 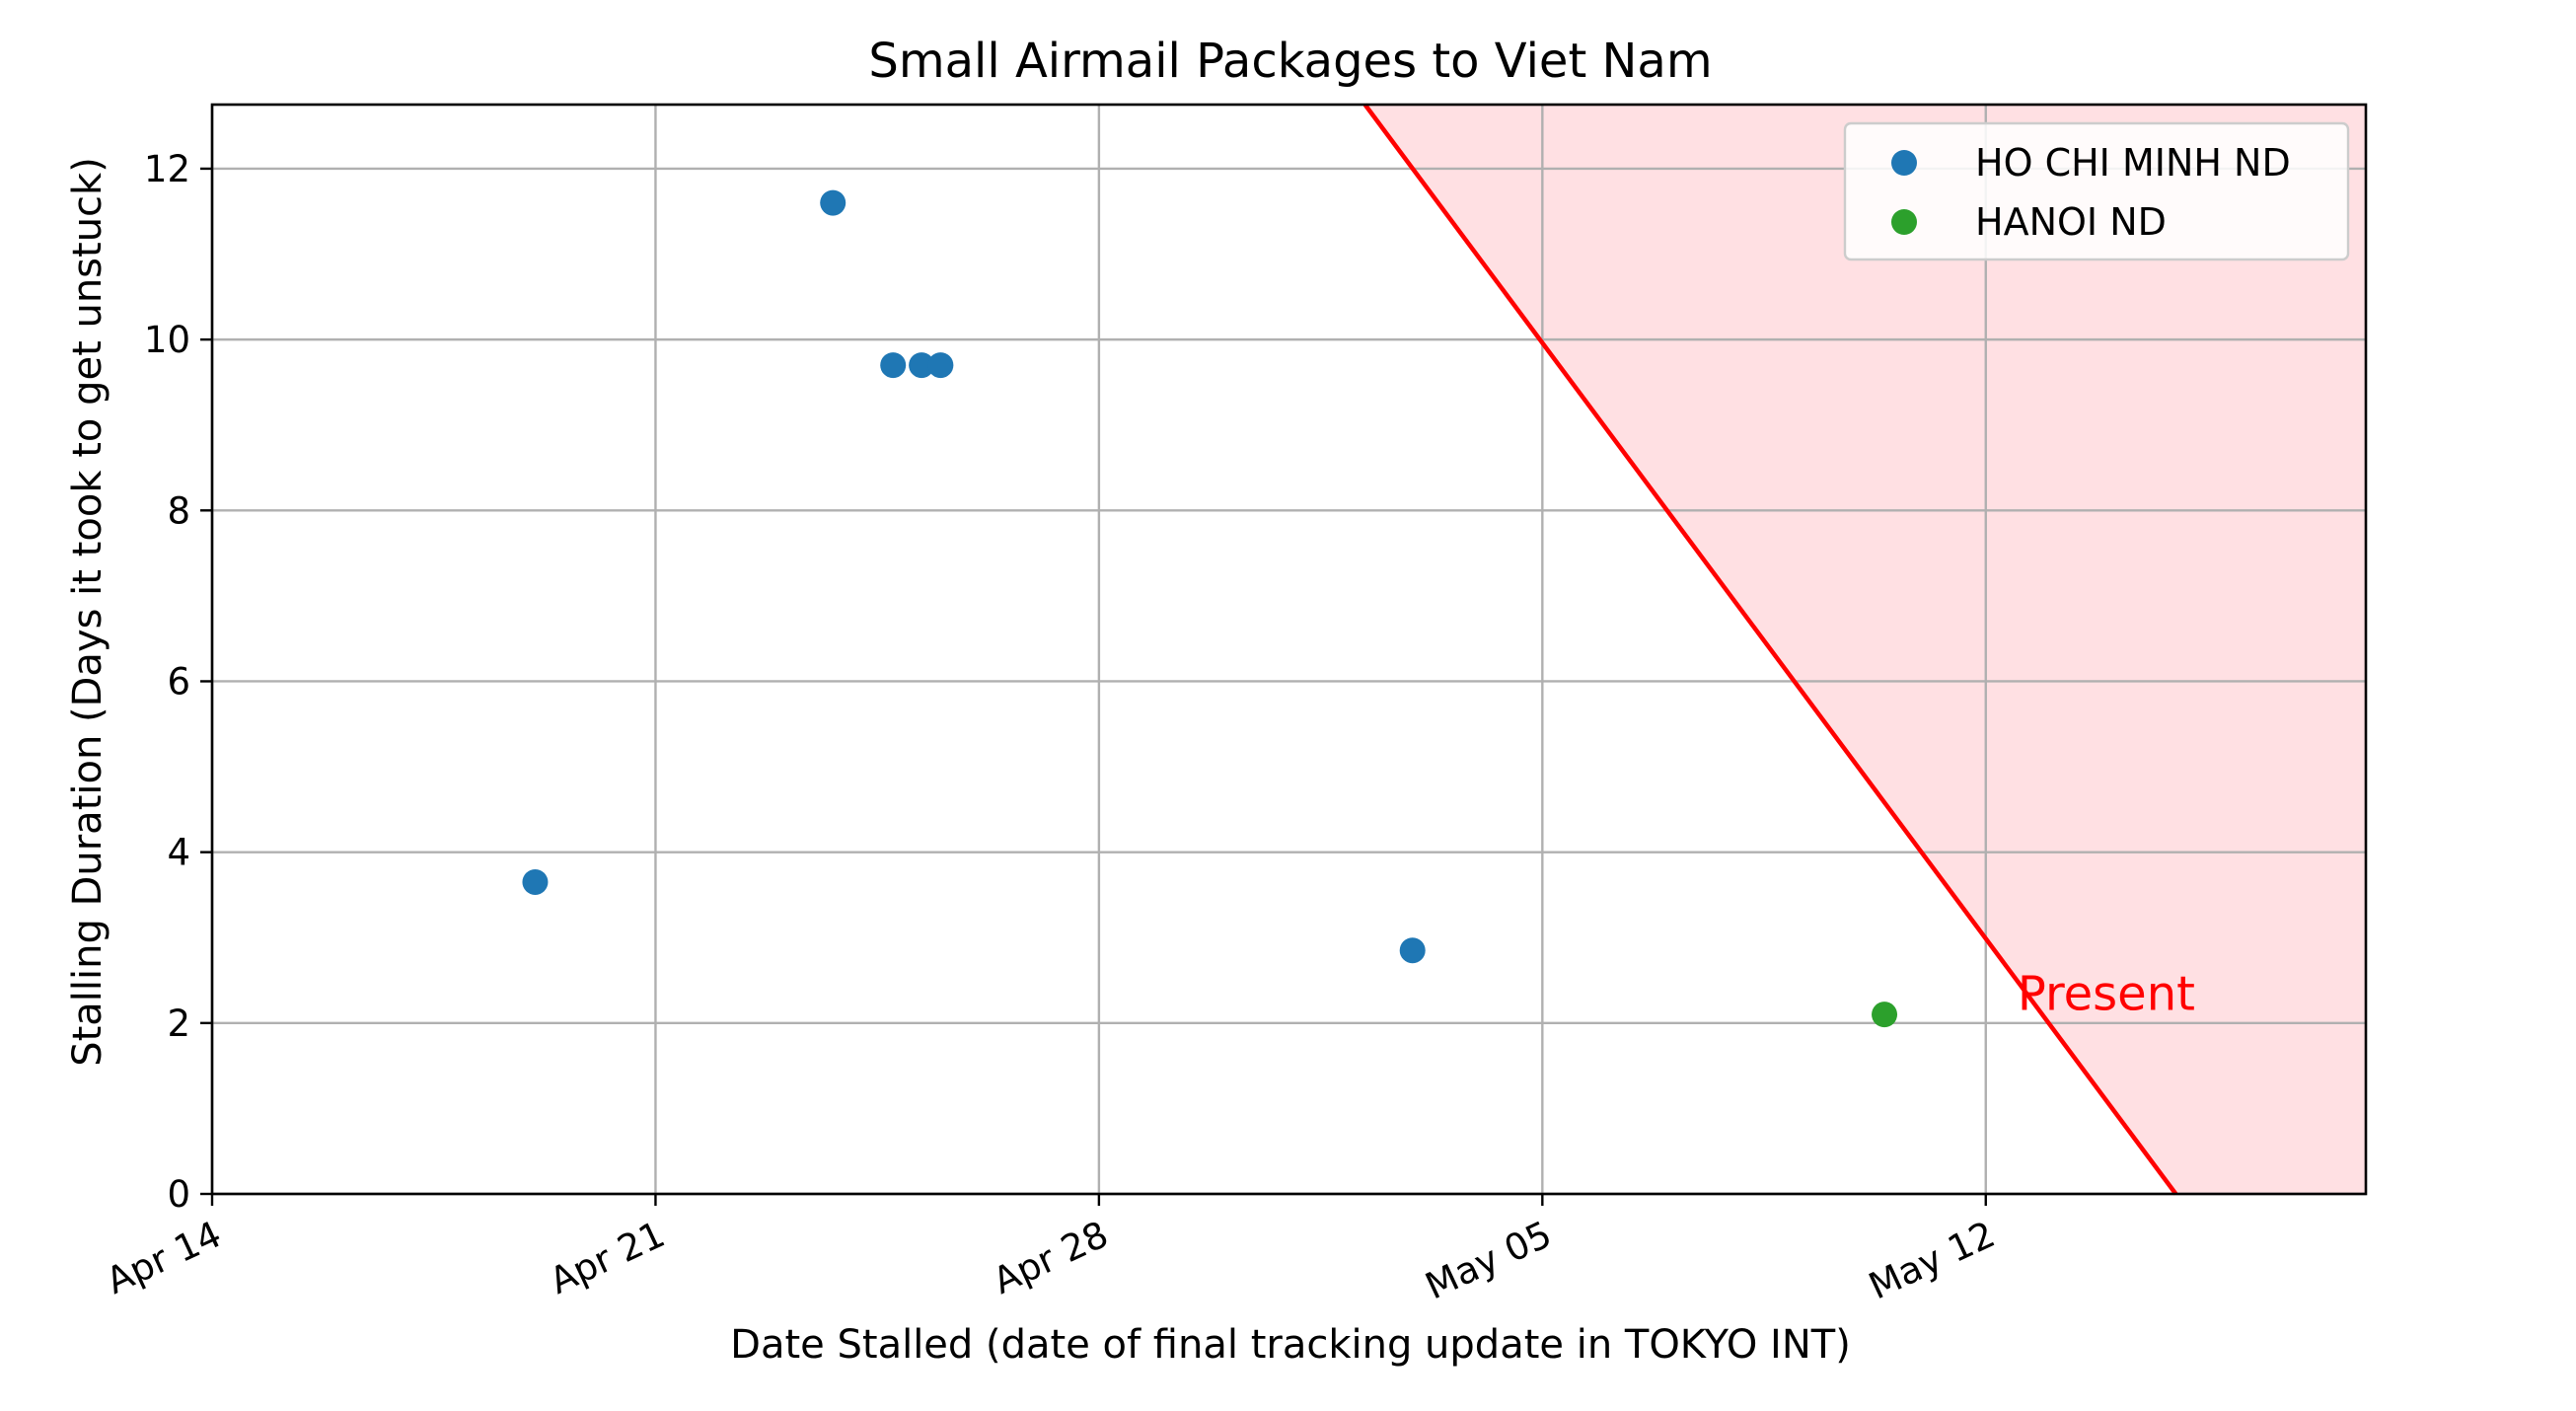 What do you see at coordinates (2071, 222) in the screenshot?
I see `legend-label: HANOI ND` at bounding box center [2071, 222].